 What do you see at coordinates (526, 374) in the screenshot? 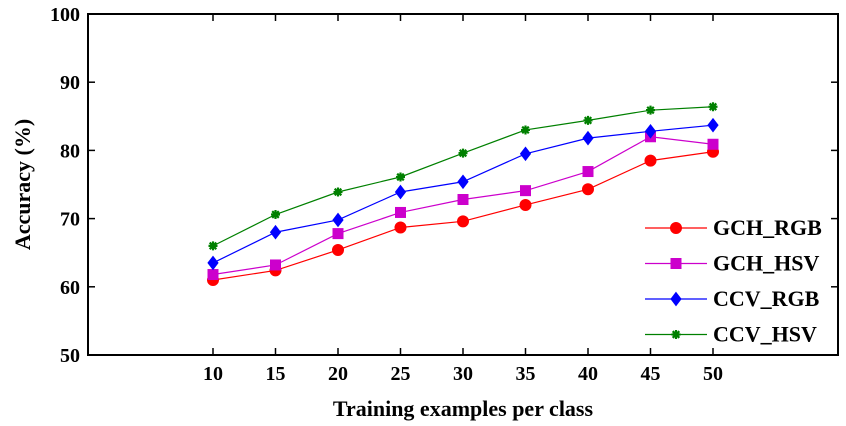
I see `x-tick-label: 35` at bounding box center [526, 374].